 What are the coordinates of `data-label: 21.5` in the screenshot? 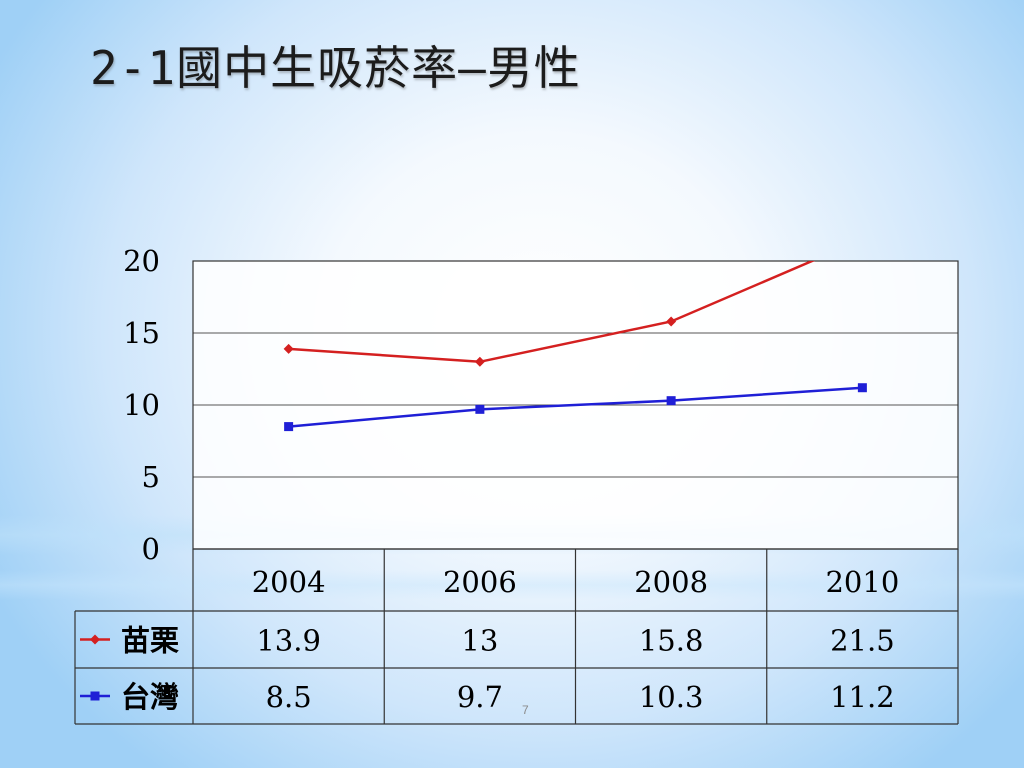 It's located at (862, 641).